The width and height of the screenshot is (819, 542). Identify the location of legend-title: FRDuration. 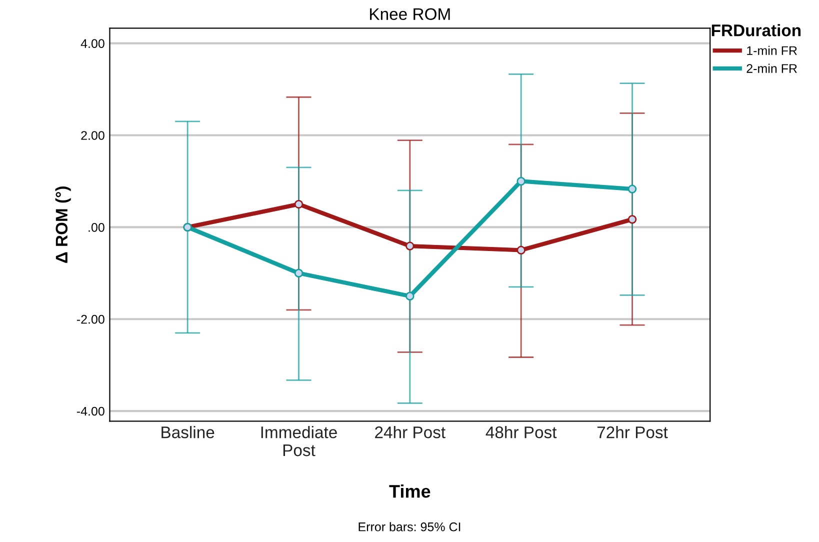
(756, 30).